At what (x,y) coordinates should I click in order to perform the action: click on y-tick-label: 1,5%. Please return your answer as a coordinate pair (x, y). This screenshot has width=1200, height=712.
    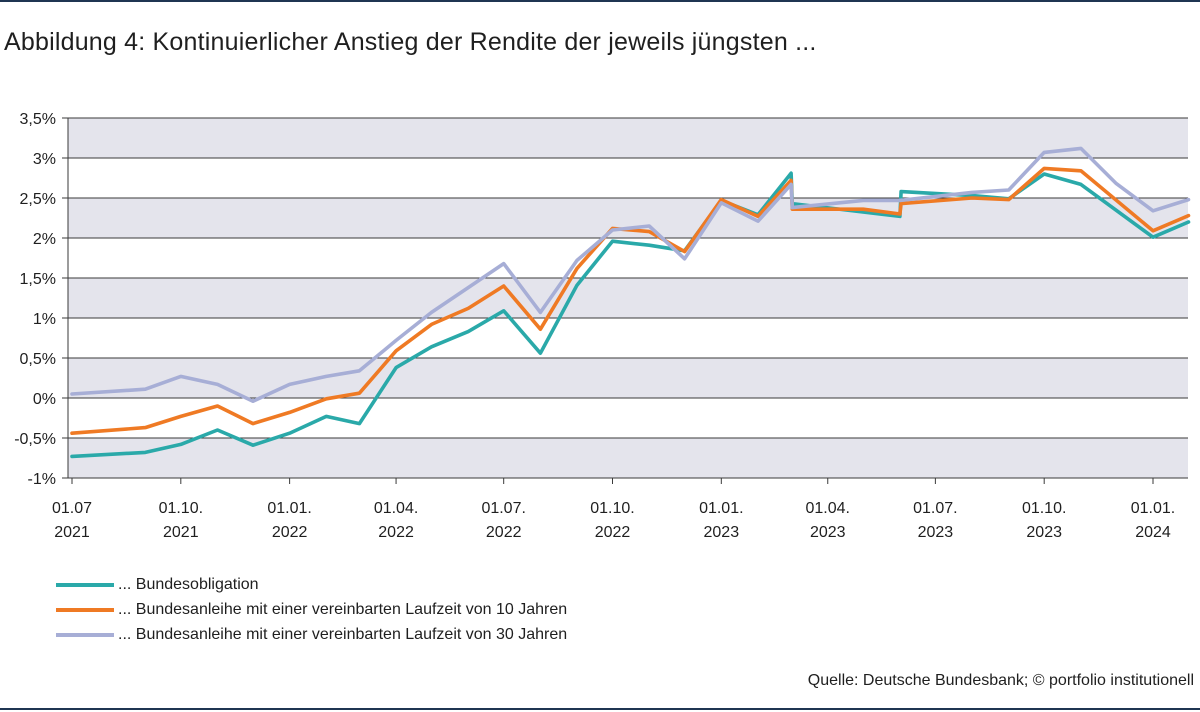
    Looking at the image, I should click on (38, 279).